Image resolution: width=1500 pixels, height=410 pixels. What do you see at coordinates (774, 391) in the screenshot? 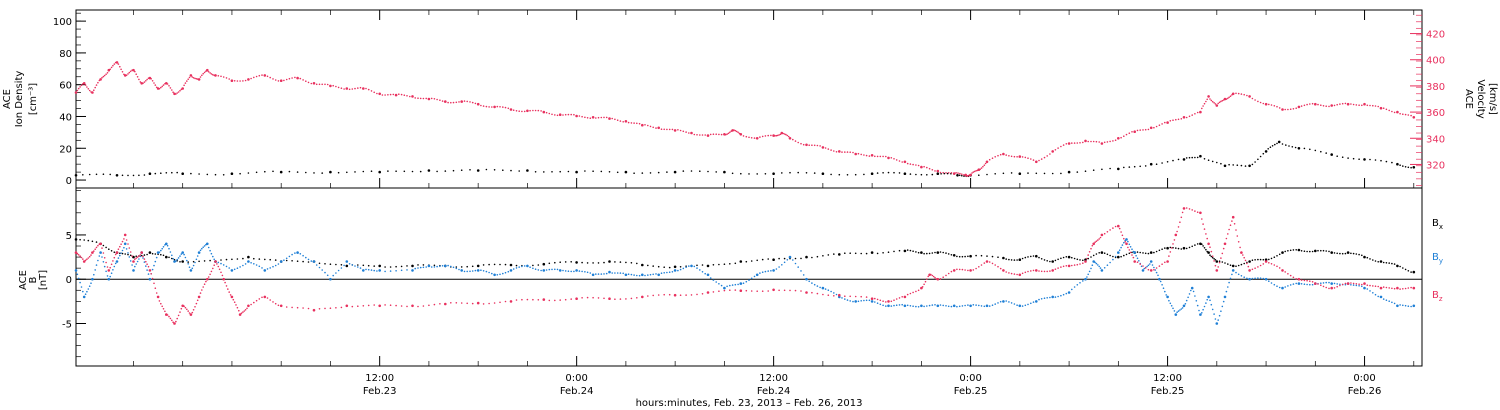
I see `x-tick-date: Feb.24` at bounding box center [774, 391].